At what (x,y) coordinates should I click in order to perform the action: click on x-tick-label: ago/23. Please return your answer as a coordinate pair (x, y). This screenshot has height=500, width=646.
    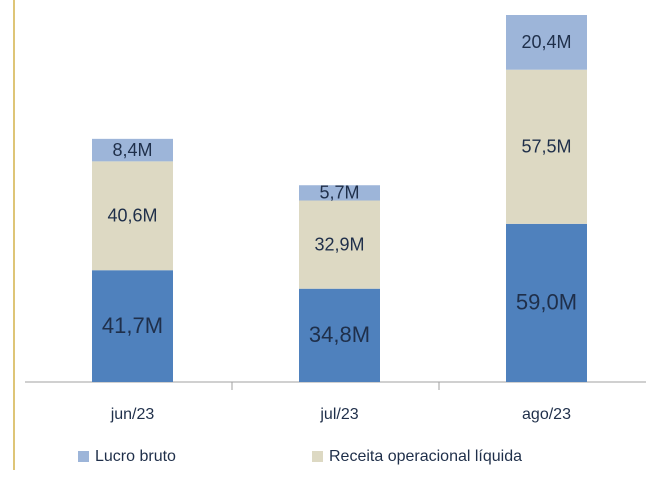
    Looking at the image, I should click on (546, 414).